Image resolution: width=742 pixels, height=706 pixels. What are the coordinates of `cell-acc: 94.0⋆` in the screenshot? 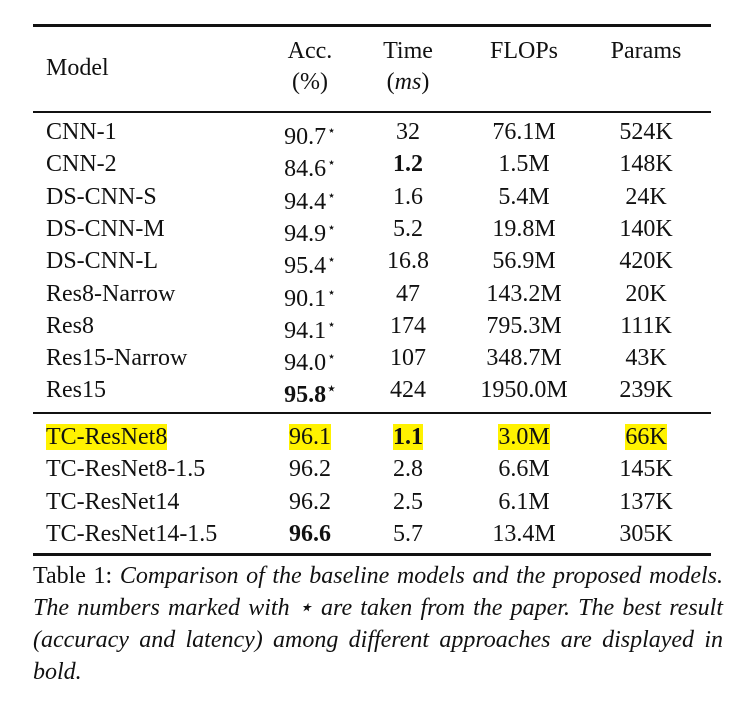 It's located at (310, 360).